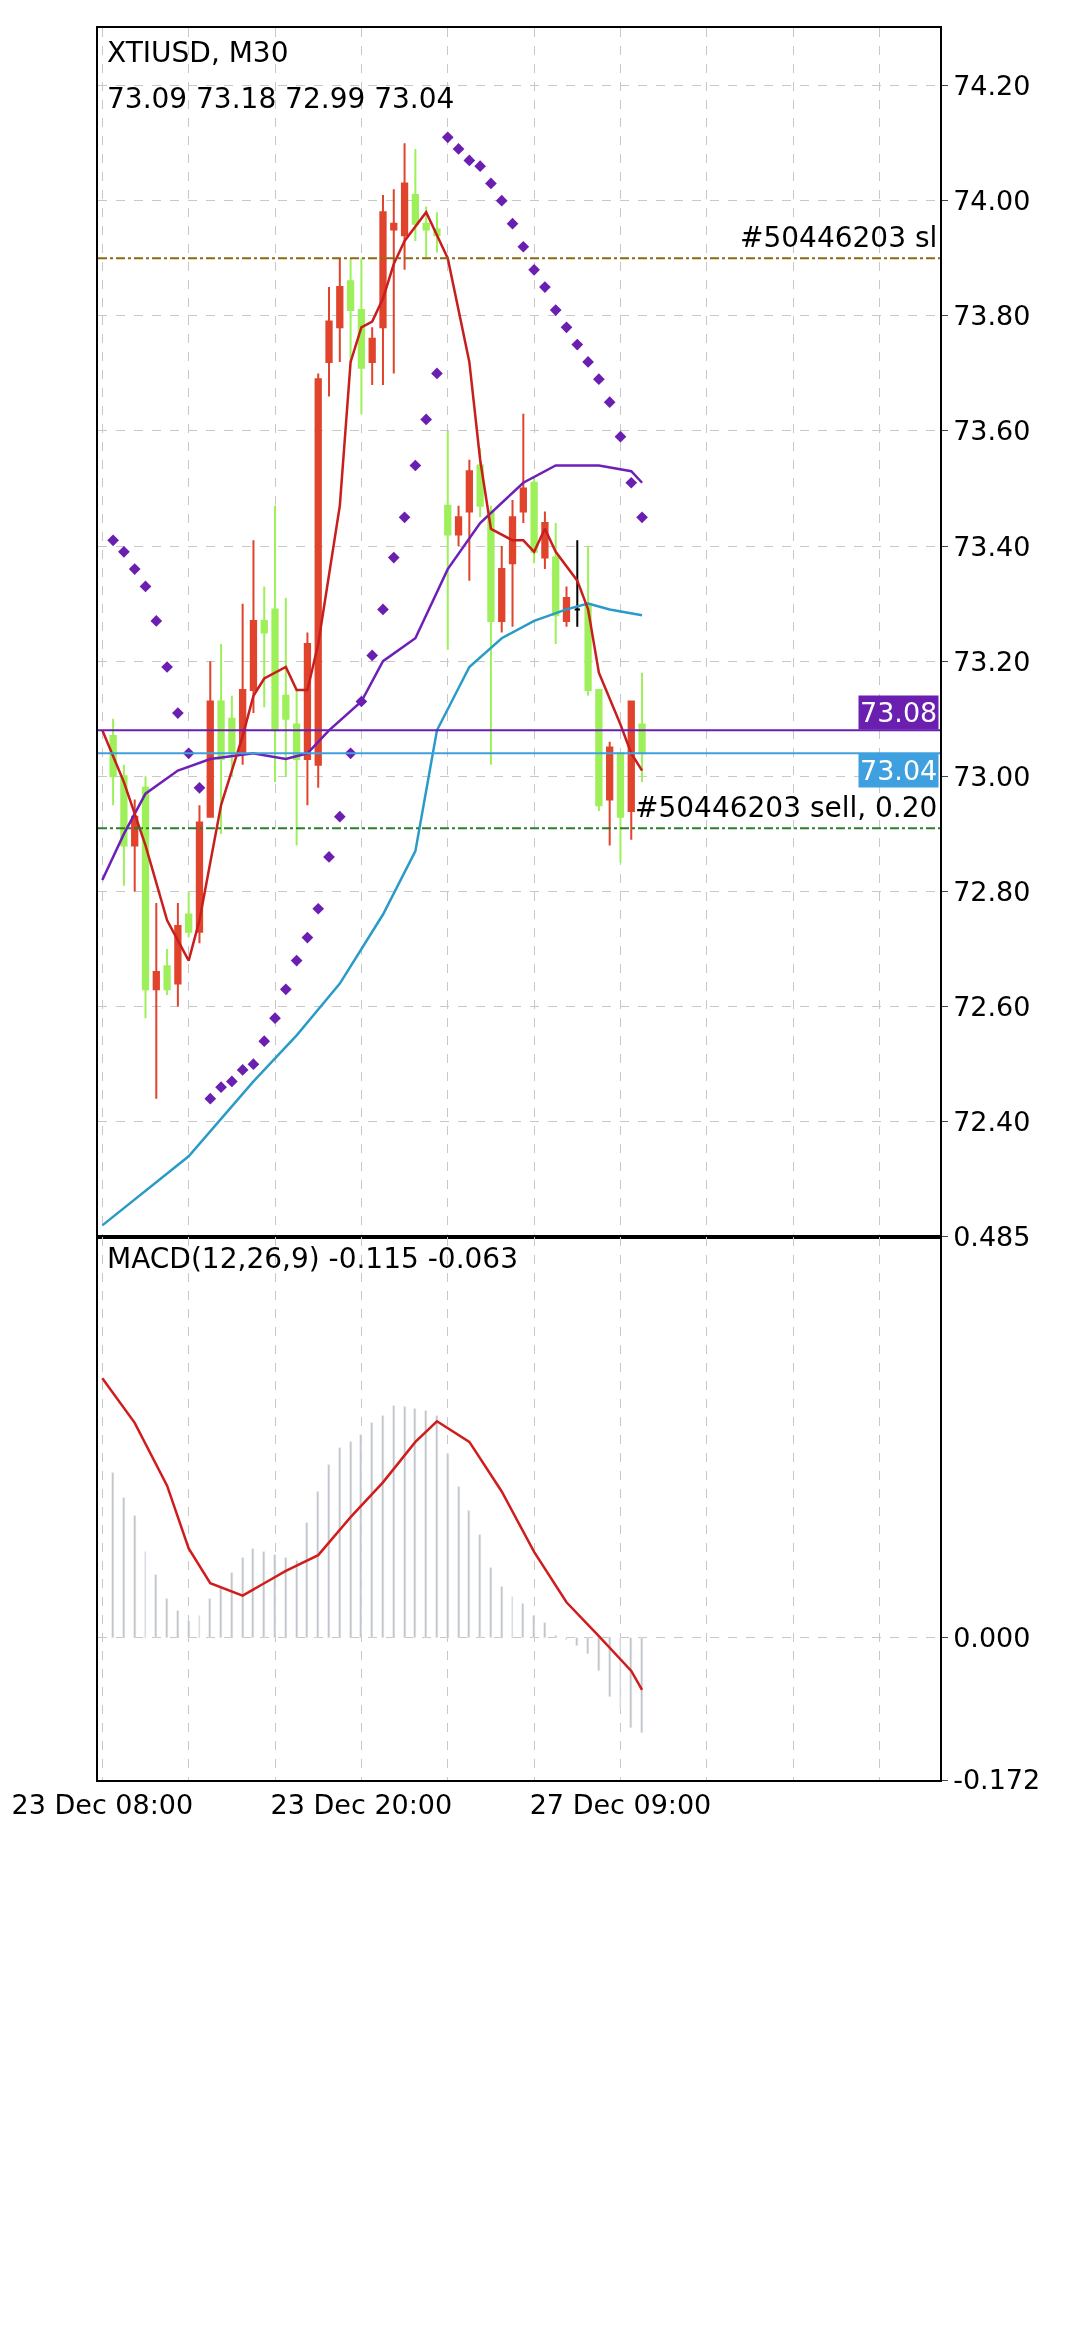  Describe the element at coordinates (839, 237) in the screenshot. I see `ref-line-label: #50446203 sl` at that location.